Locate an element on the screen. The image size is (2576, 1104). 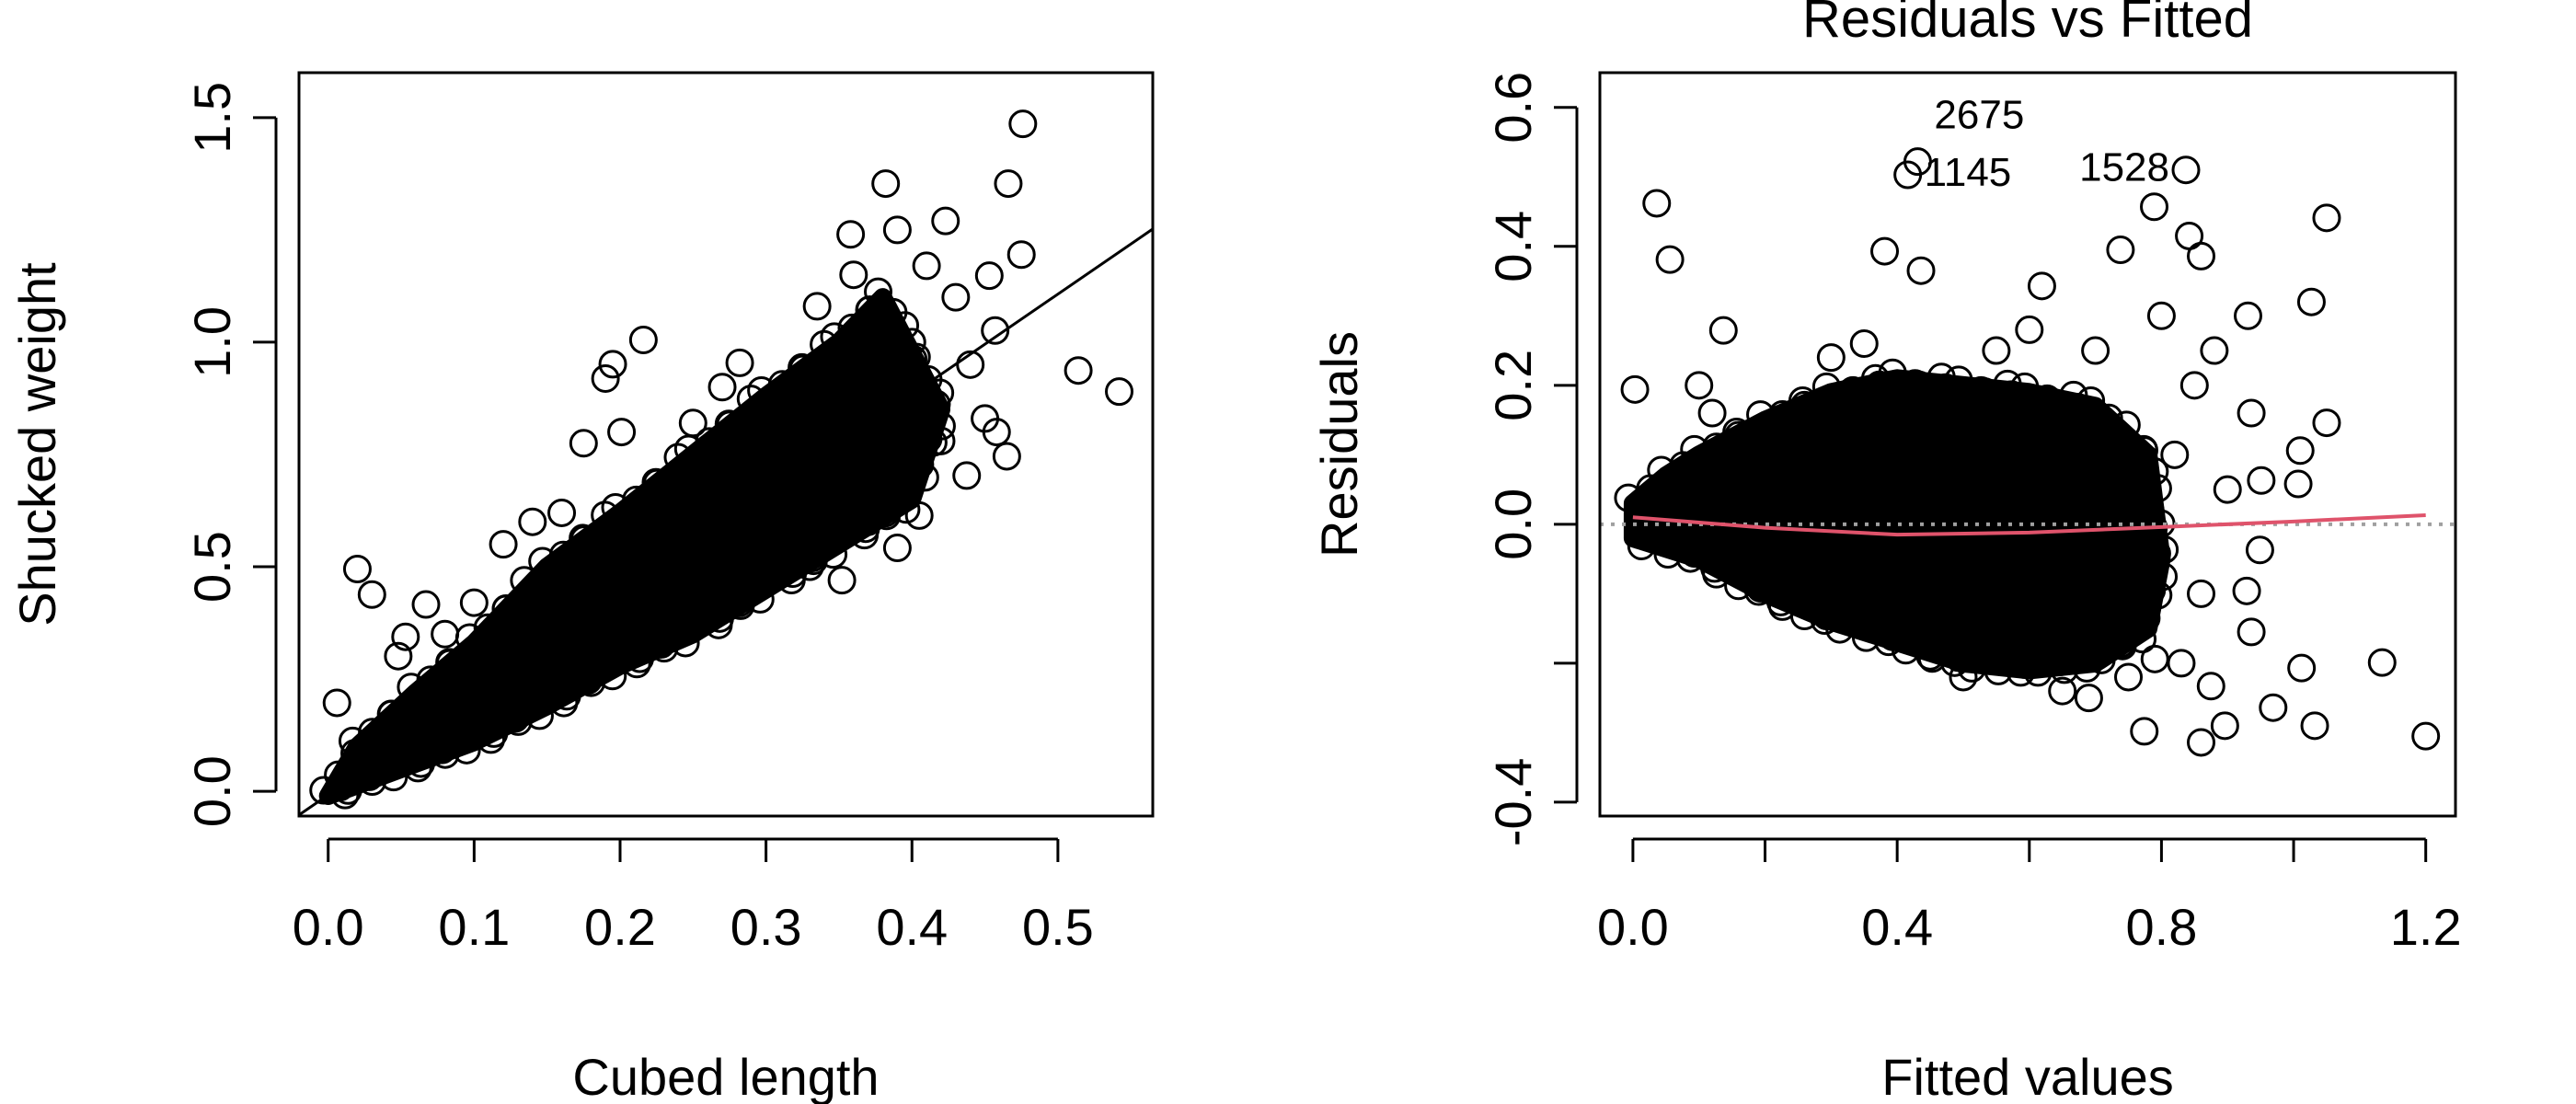
y-tick-label: 0.4 is located at coordinates (1513, 246).